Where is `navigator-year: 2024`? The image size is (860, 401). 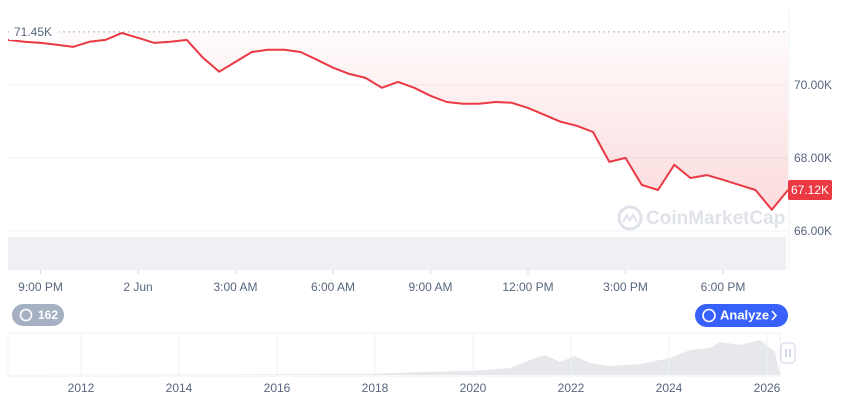
navigator-year: 2024 is located at coordinates (669, 388).